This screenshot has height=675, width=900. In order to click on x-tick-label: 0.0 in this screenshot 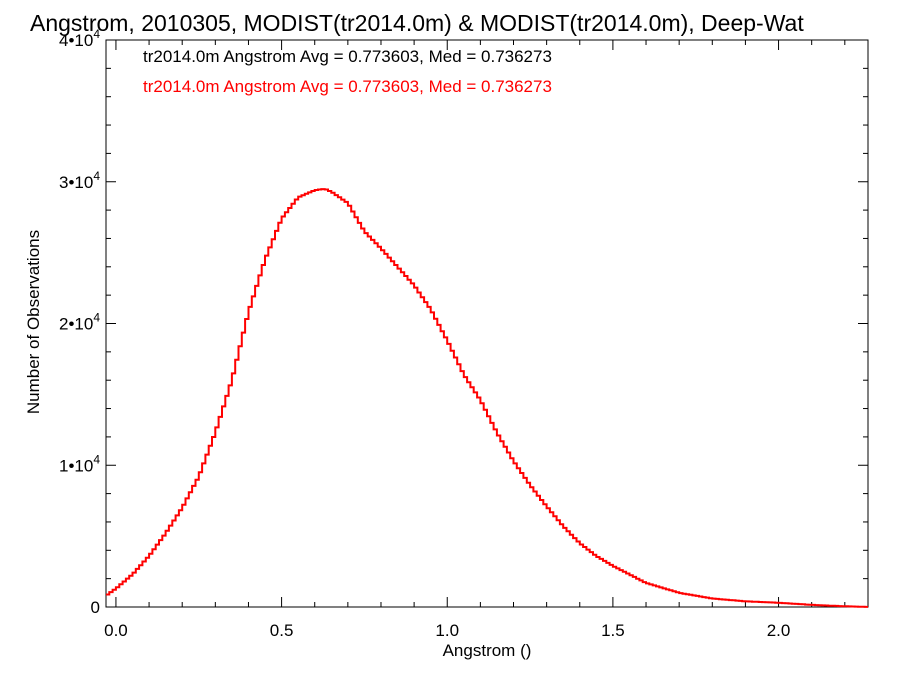, I will do `click(116, 630)`.